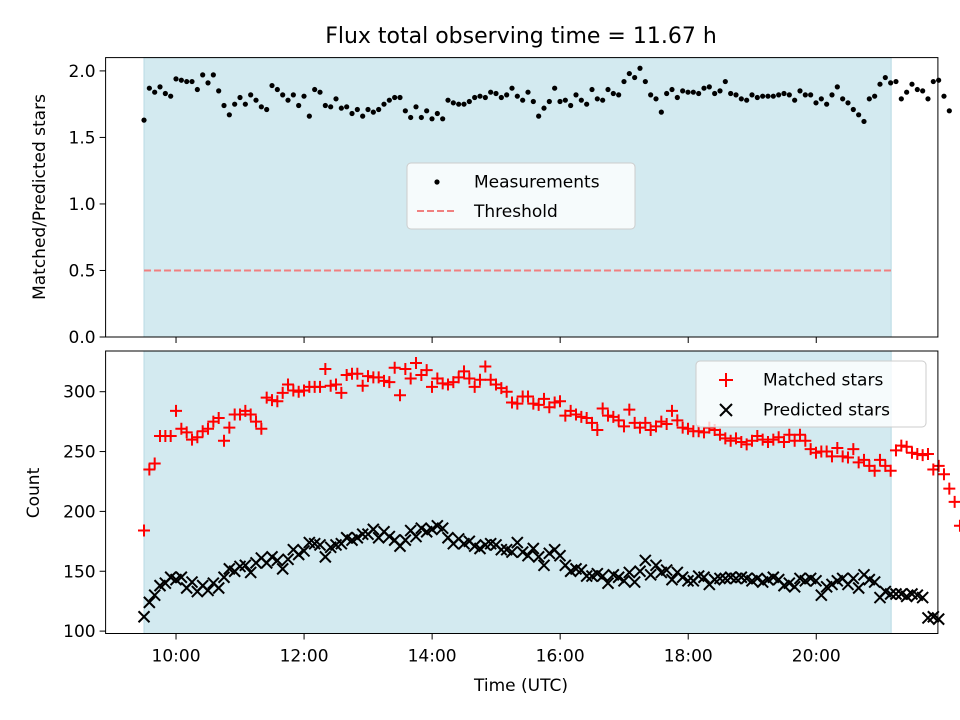 This screenshot has height=720, width=960. What do you see at coordinates (496, 340) in the screenshot?
I see `top-x-ticks` at bounding box center [496, 340].